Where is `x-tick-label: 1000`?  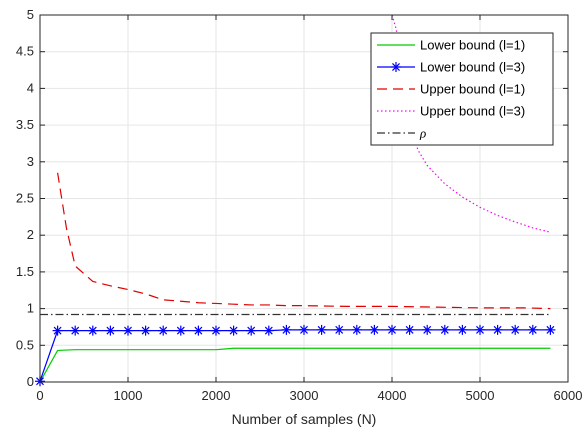
x-tick-label: 1000 is located at coordinates (128, 395).